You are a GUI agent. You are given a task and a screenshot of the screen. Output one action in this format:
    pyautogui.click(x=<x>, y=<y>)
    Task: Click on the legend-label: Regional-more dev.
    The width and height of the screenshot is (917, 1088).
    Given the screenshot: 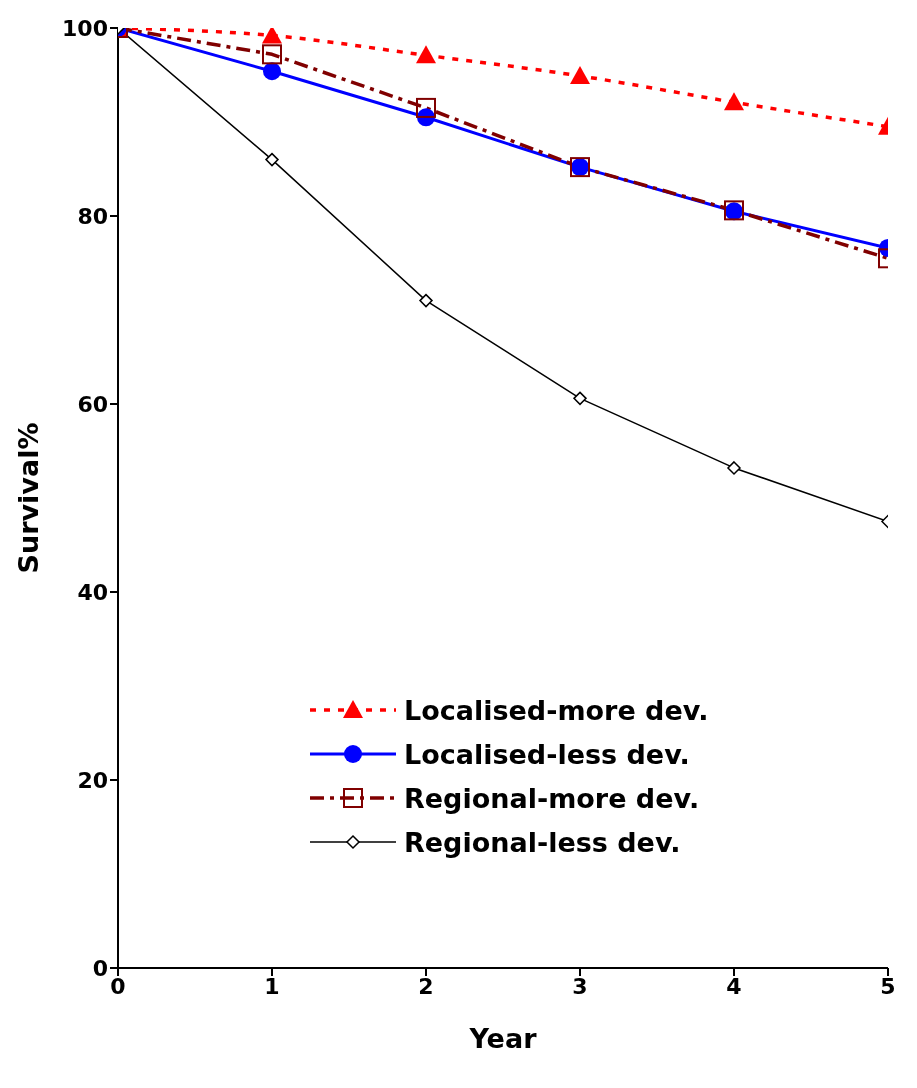 What is the action you would take?
    pyautogui.click(x=552, y=798)
    